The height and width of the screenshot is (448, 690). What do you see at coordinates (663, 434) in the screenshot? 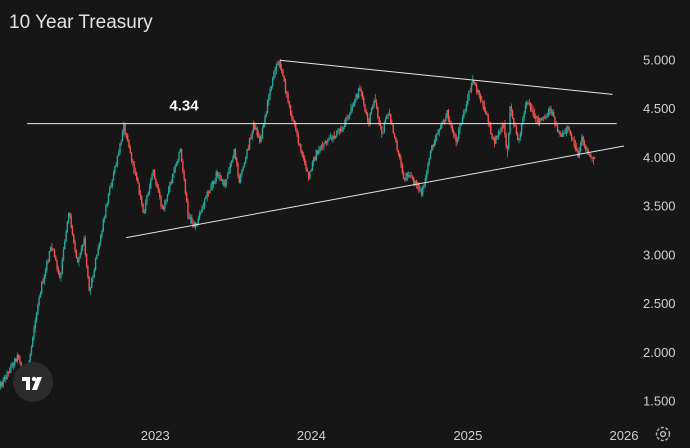
I see `gear-icon` at bounding box center [663, 434].